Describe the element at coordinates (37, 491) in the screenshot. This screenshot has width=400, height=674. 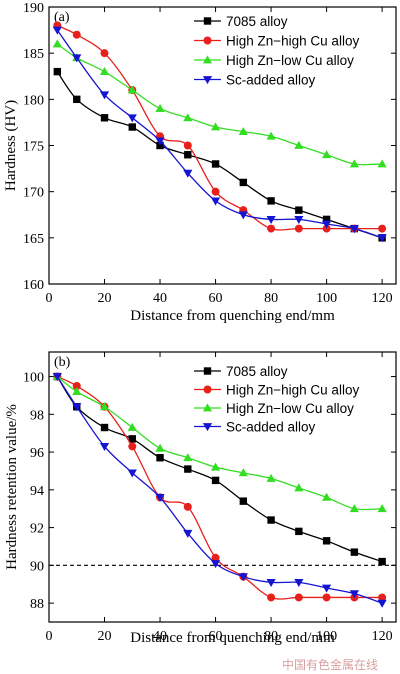
I see `y-tick-label: 94` at that location.